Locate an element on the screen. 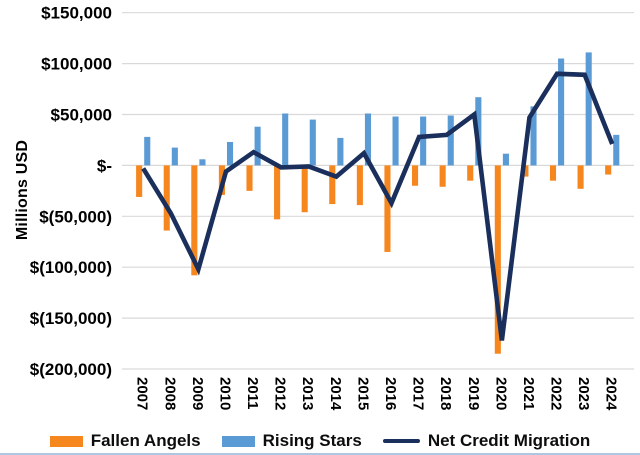 Image resolution: width=640 pixels, height=455 pixels. x-tick-label-2016: 2016 is located at coordinates (390, 393).